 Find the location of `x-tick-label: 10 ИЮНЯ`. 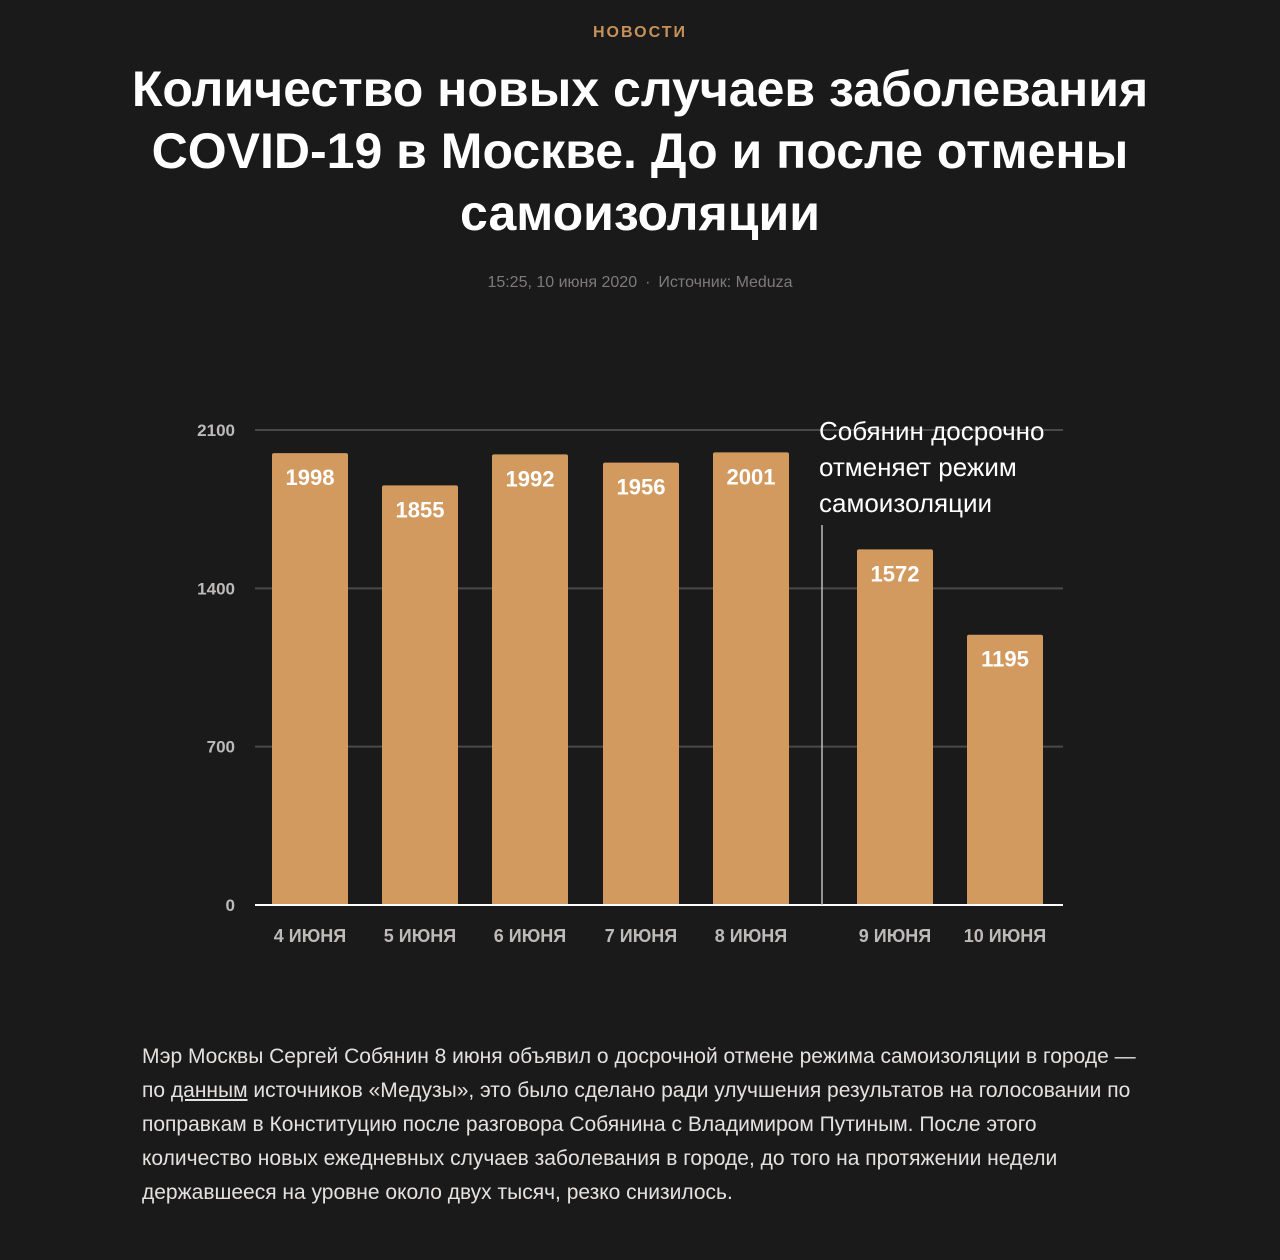

x-tick-label: 10 ИЮНЯ is located at coordinates (1005, 936).